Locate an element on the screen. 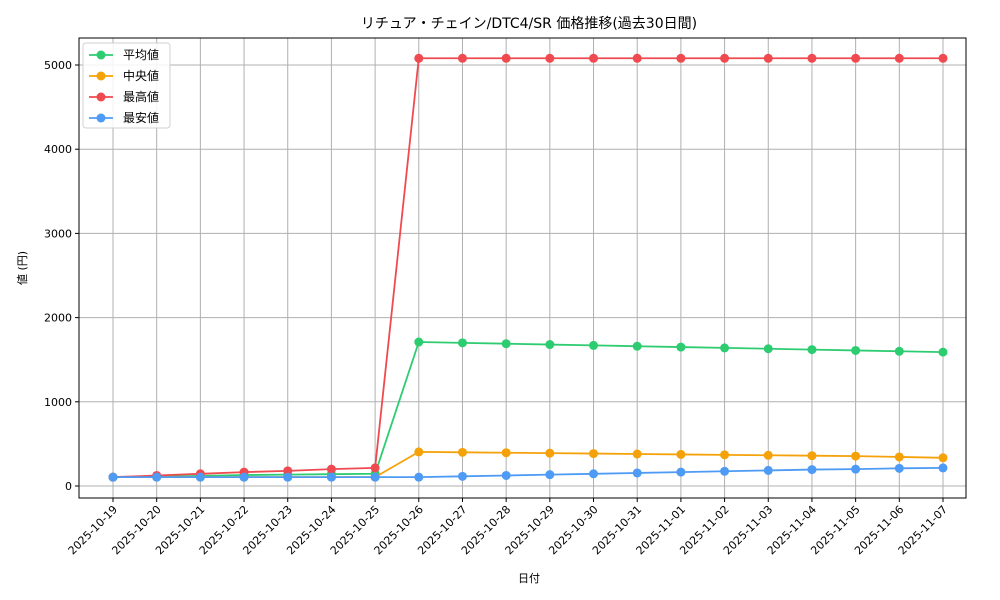 The image size is (1000, 600). legend-item: 平均値 is located at coordinates (124, 54).